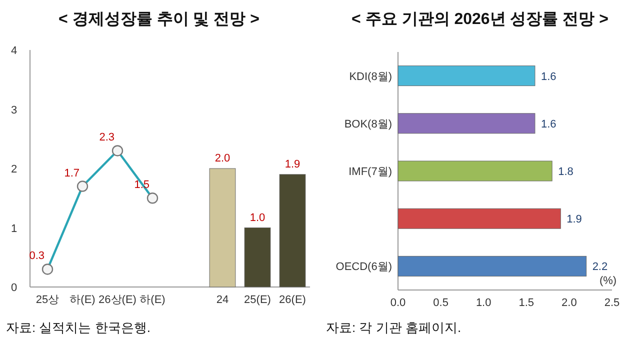 Image resolution: width=640 pixels, height=344 pixels. I want to click on data-label: 2.0, so click(222, 158).